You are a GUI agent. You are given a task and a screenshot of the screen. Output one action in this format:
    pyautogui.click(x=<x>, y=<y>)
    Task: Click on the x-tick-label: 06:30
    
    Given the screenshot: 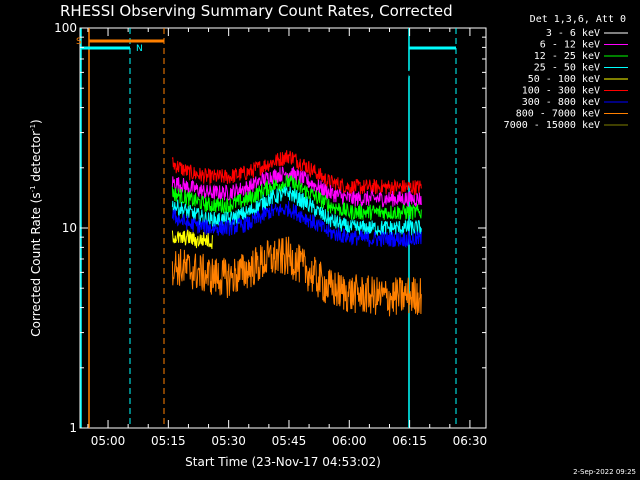 What is the action you would take?
    pyautogui.click(x=470, y=441)
    